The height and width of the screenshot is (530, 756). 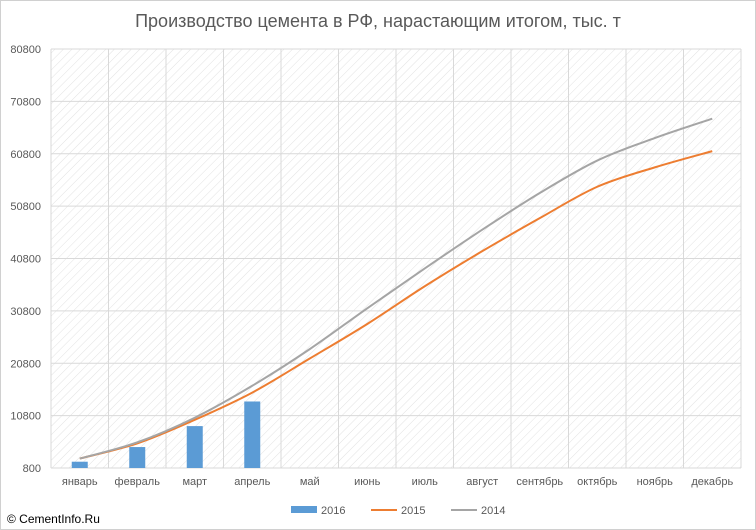 What do you see at coordinates (32, 469) in the screenshot?
I see `y-tick-label: 800` at bounding box center [32, 469].